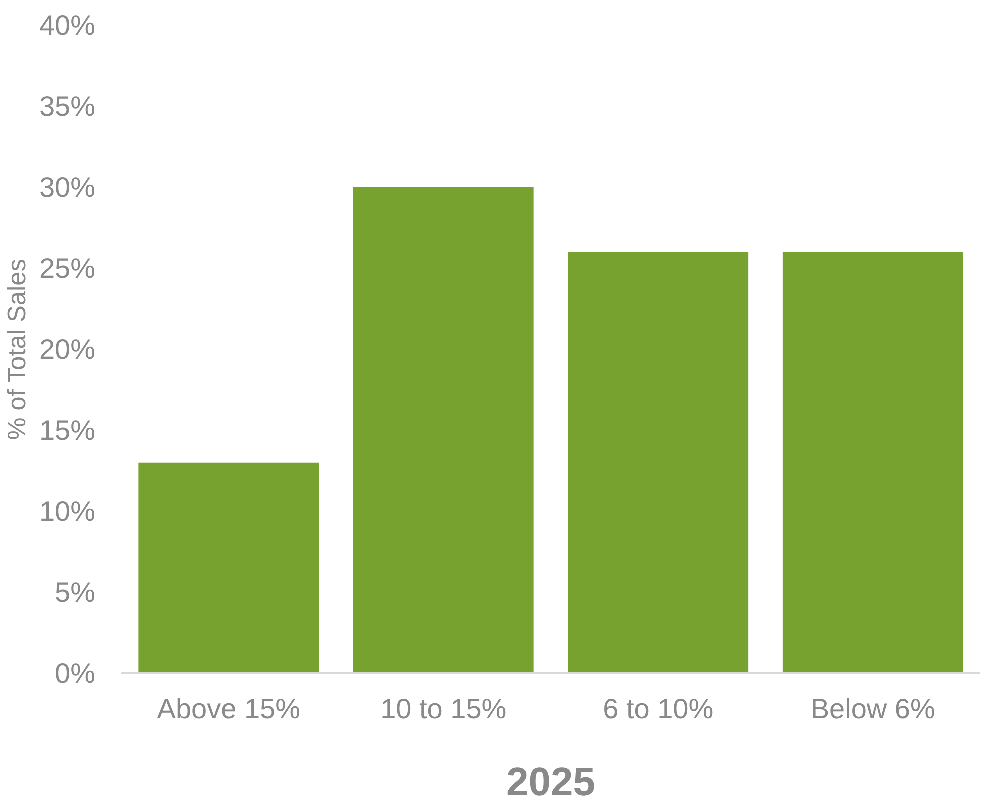 The height and width of the screenshot is (802, 989). What do you see at coordinates (873, 709) in the screenshot?
I see `x-tick-label: Below 6%` at bounding box center [873, 709].